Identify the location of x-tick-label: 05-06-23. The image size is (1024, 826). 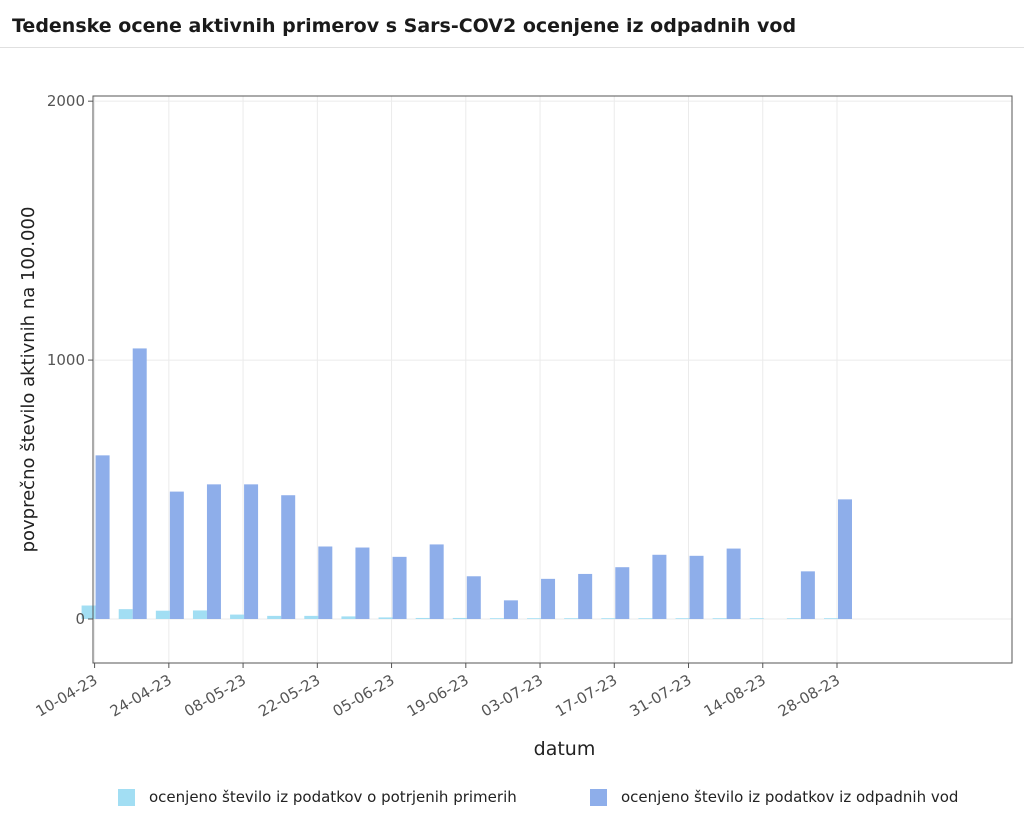
(364, 696).